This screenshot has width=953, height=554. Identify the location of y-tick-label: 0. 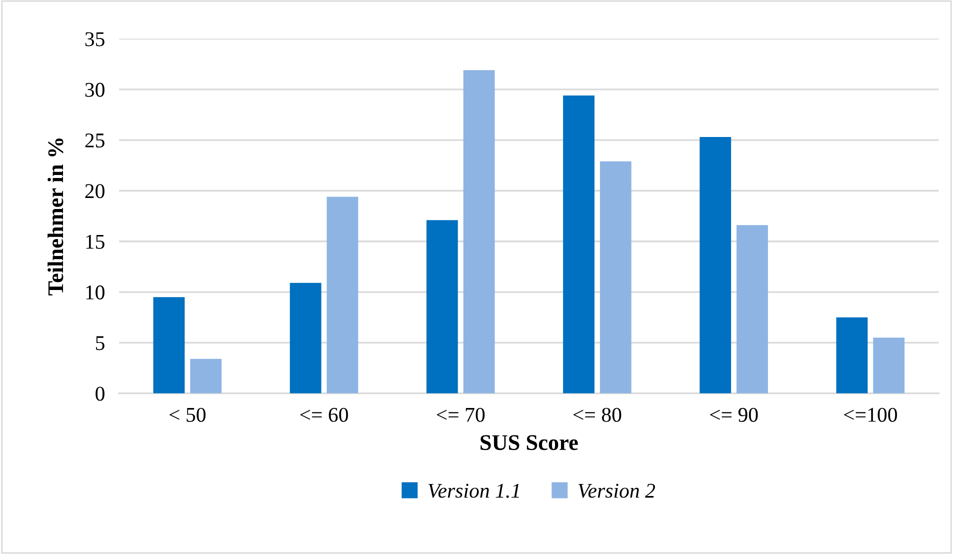
(100, 393).